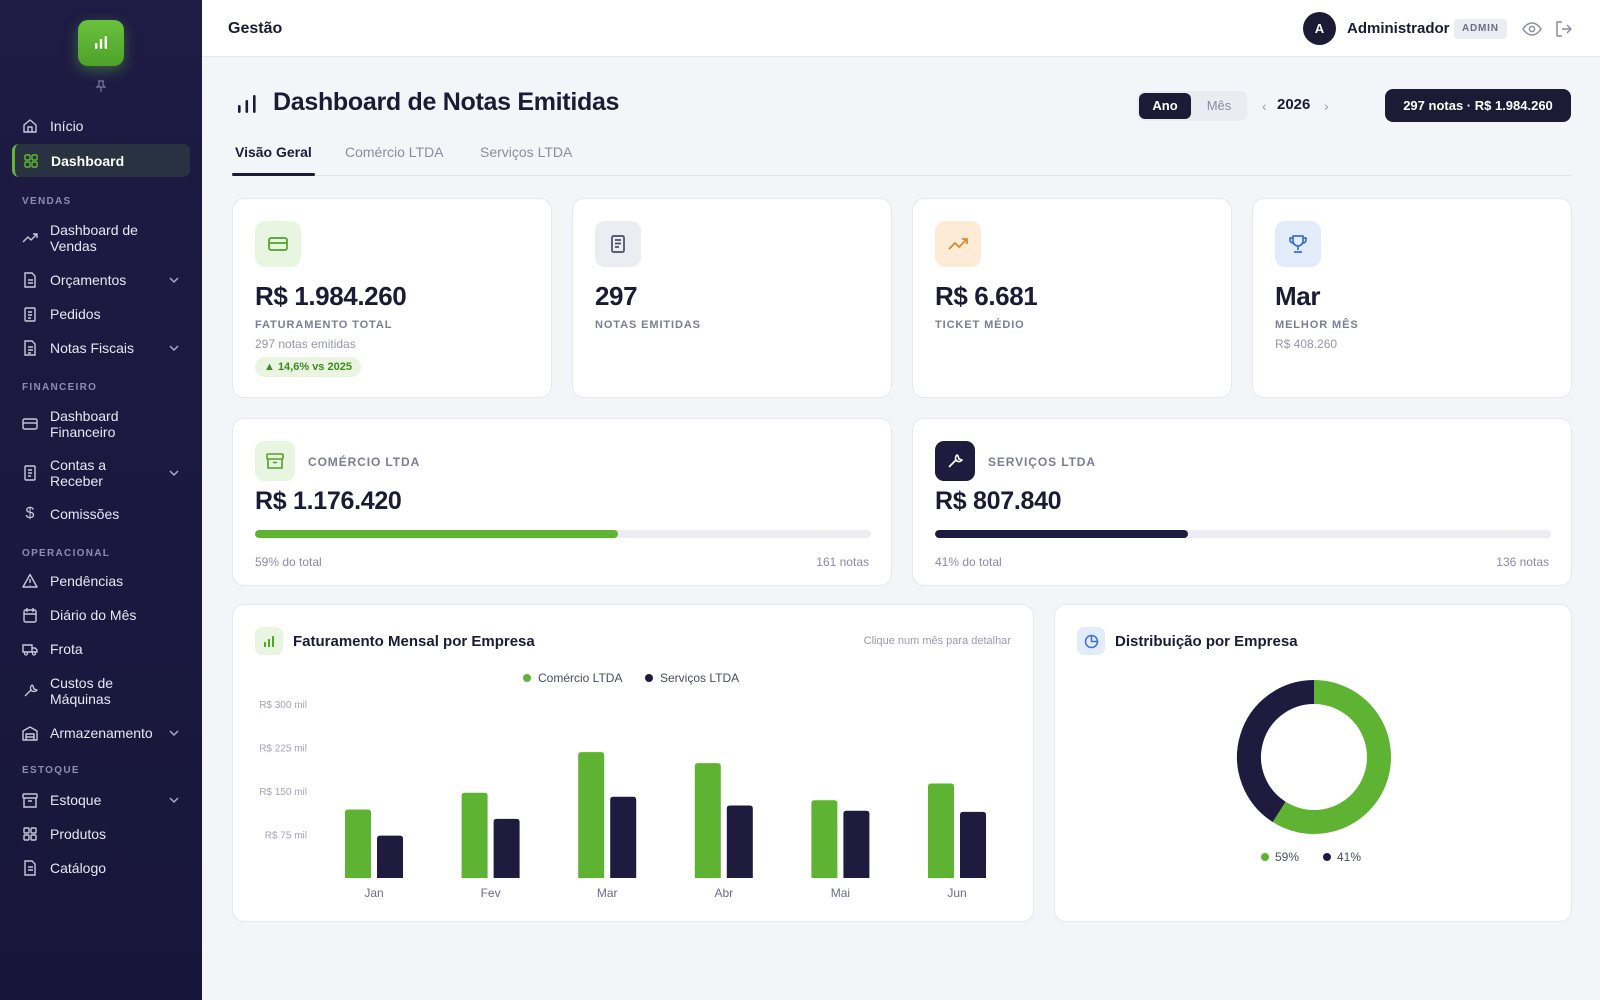 The height and width of the screenshot is (1000, 1600). Describe the element at coordinates (824, 839) in the screenshot. I see `bar-mai-comercio` at that location.